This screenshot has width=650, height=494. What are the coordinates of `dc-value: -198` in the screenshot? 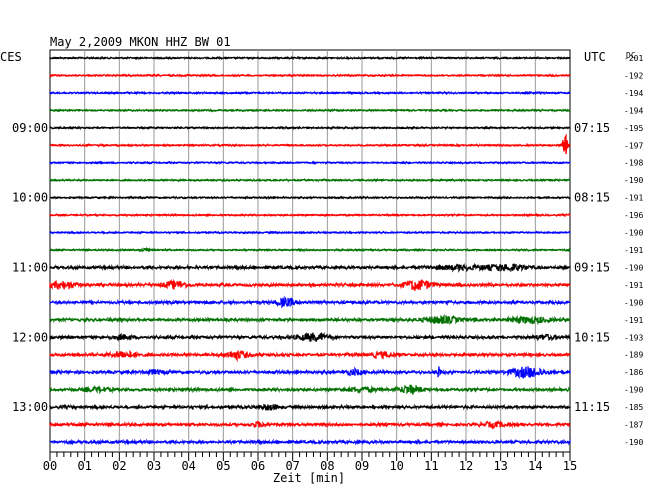 It's located at (633, 163).